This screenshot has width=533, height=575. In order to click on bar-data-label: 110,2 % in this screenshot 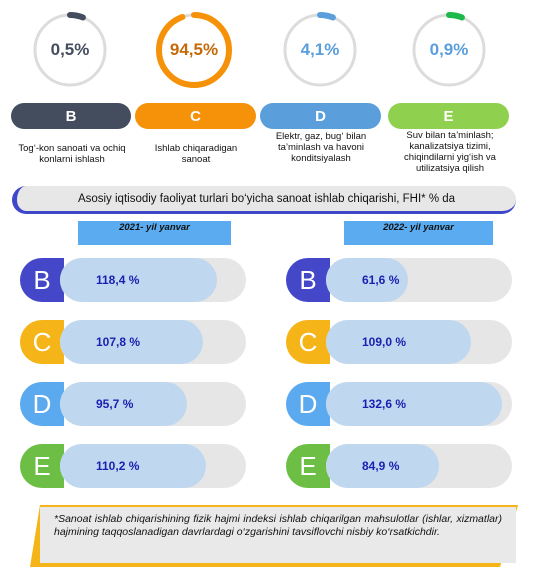, I will do `click(118, 466)`.